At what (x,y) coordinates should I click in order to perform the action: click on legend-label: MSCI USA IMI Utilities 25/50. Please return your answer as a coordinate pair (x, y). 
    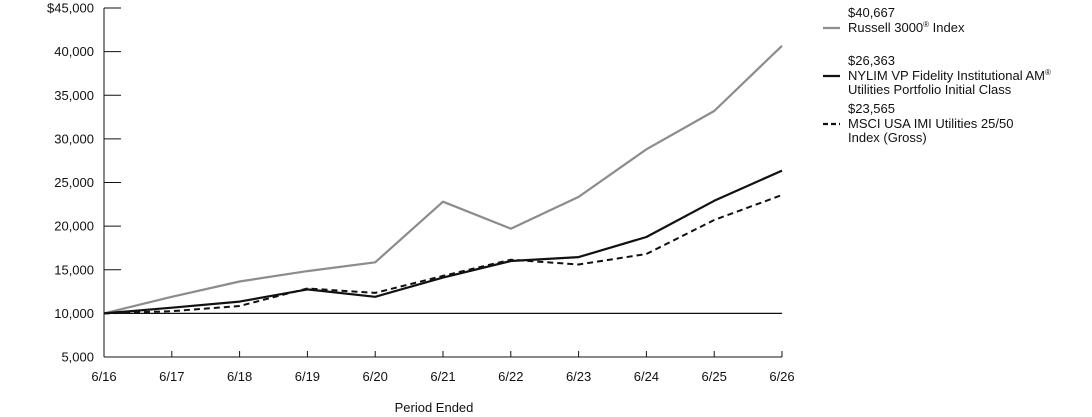
    Looking at the image, I should click on (930, 123).